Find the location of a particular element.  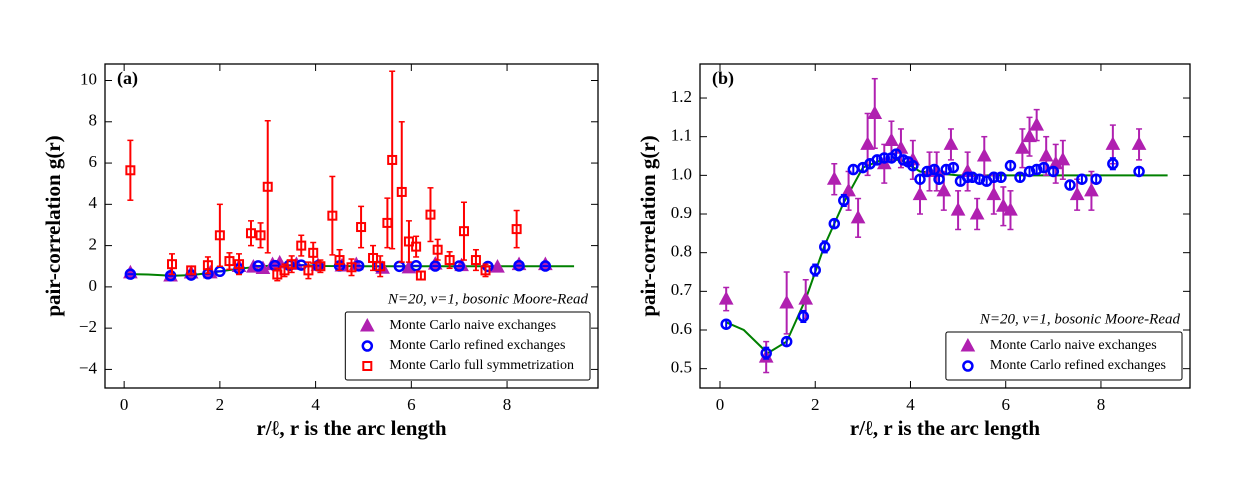

legend-label: Monte Carlo full symmetrization is located at coordinates (481, 365).